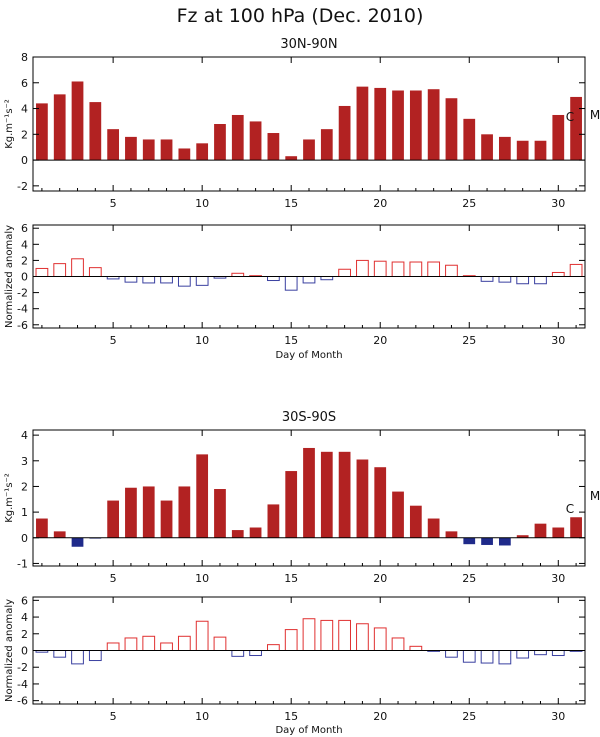 The image size is (600, 737). What do you see at coordinates (24, 134) in the screenshot?
I see `y-tick-label: 2` at bounding box center [24, 134].